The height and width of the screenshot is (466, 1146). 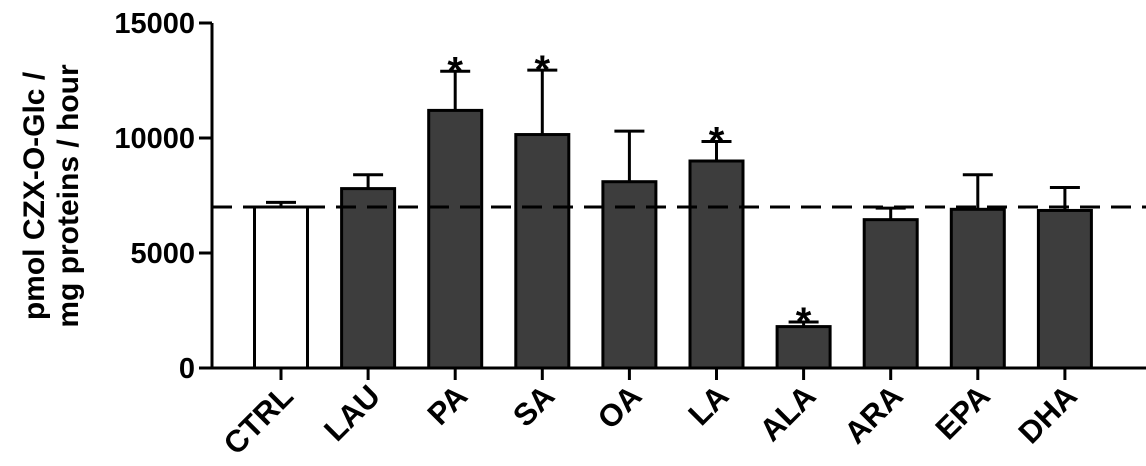 I want to click on y-tick-label: 0, so click(x=187, y=369).